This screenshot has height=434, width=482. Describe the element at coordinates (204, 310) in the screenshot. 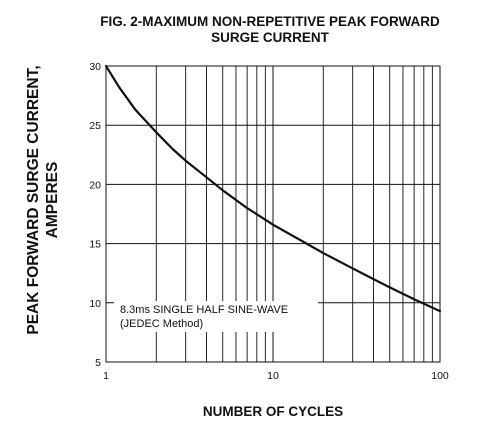

I see `annotation-line-1: 8.3ms SINGLE HALF SINE-WAVE` at that location.